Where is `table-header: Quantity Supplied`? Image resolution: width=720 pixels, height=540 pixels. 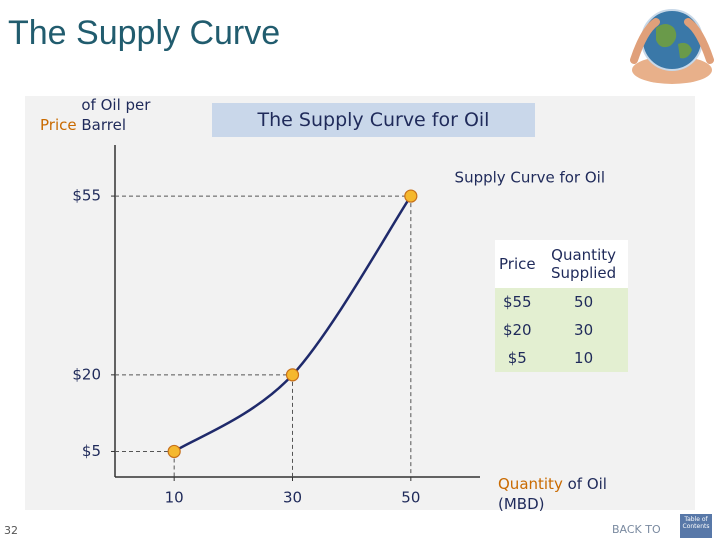 table-header: Quantity Supplied is located at coordinates (583, 264).